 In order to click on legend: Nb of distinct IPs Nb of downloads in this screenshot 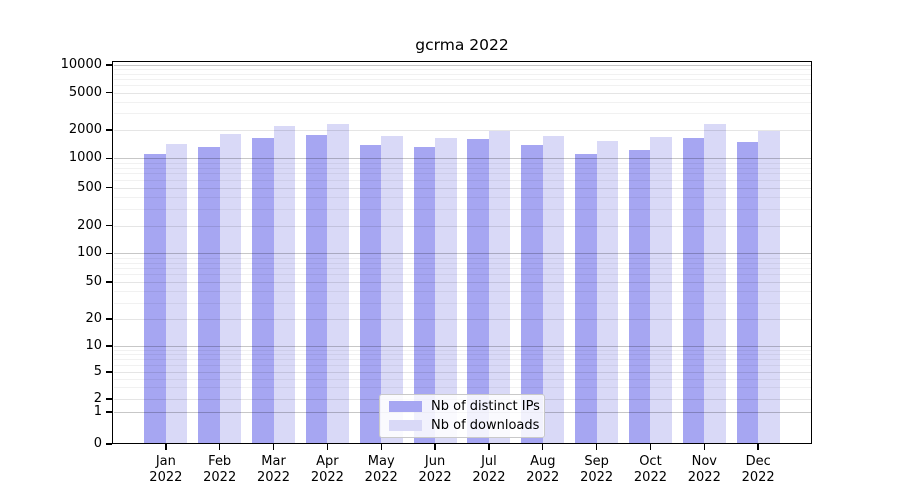, I will do `click(462, 416)`.